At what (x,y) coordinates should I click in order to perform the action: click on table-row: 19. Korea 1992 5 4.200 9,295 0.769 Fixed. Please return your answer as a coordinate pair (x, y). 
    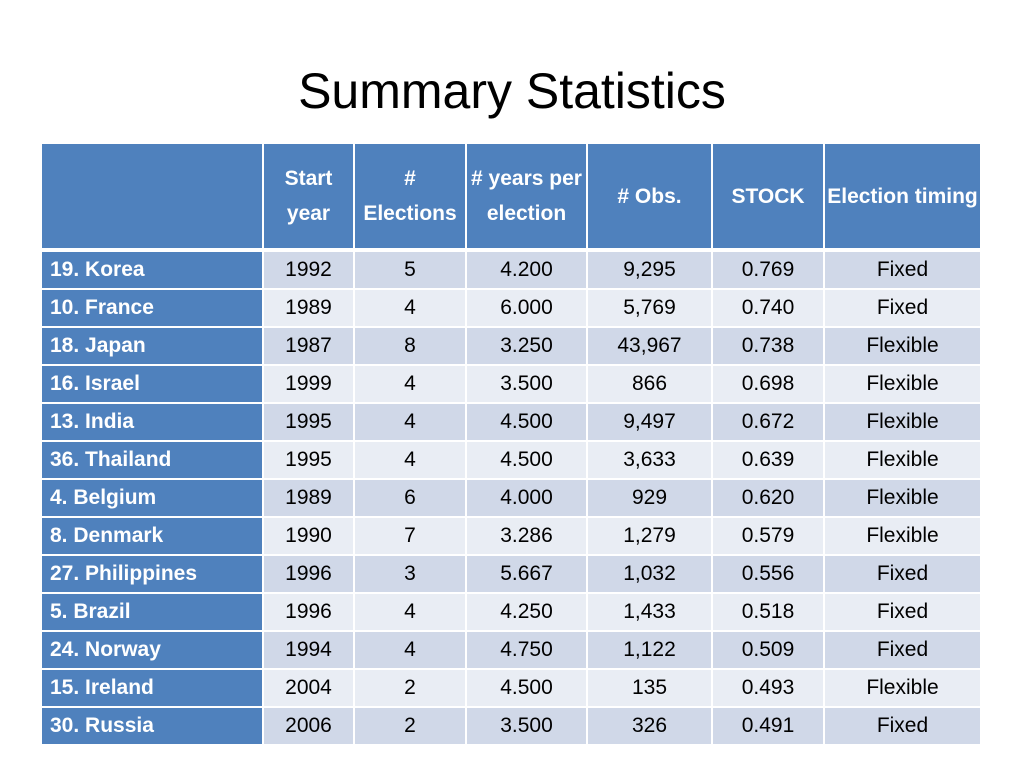
    Looking at the image, I should click on (512, 271).